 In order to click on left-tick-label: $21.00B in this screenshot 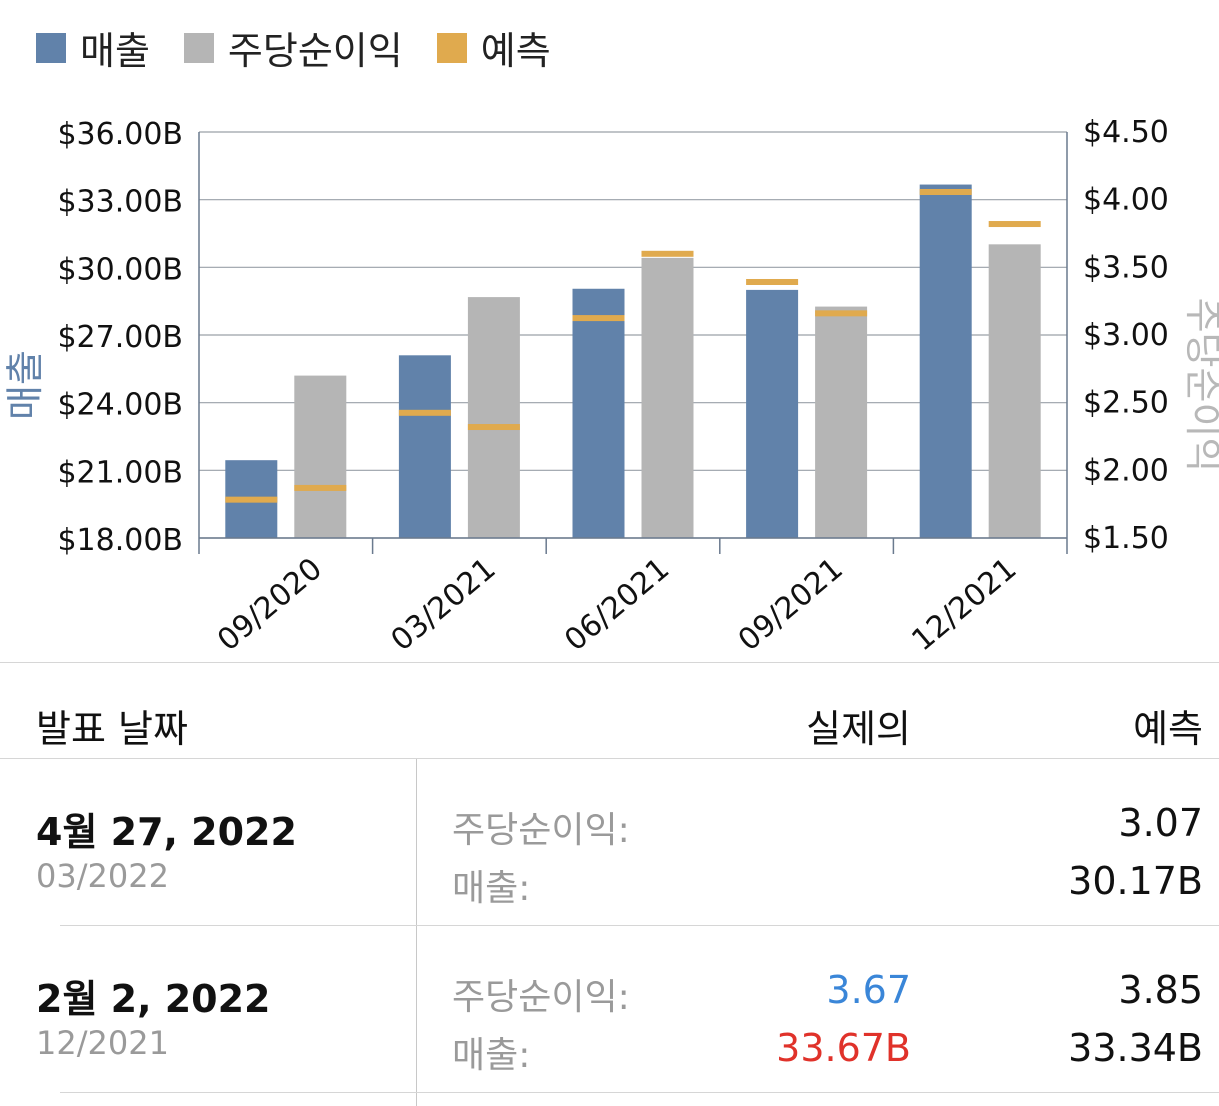, I will do `click(120, 472)`.